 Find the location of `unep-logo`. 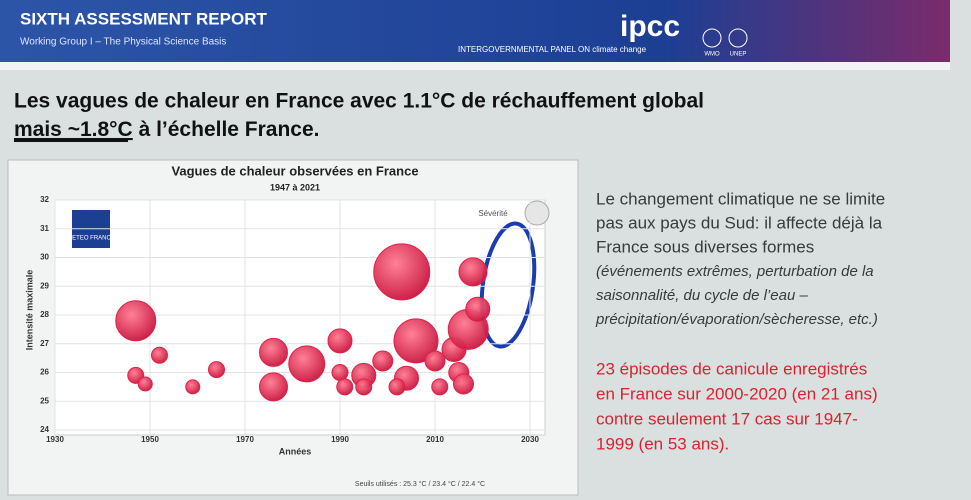

unep-logo is located at coordinates (738, 38).